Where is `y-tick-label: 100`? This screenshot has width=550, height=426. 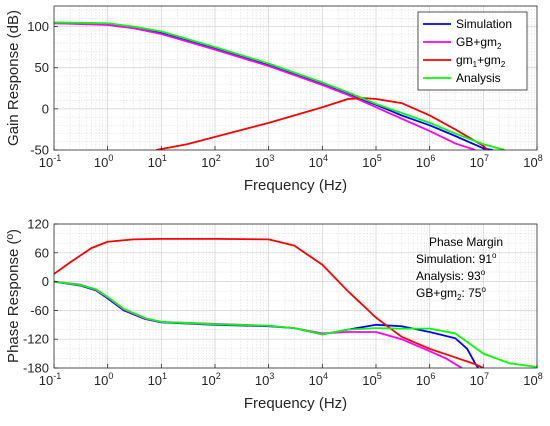 y-tick-label: 100 is located at coordinates (38, 26).